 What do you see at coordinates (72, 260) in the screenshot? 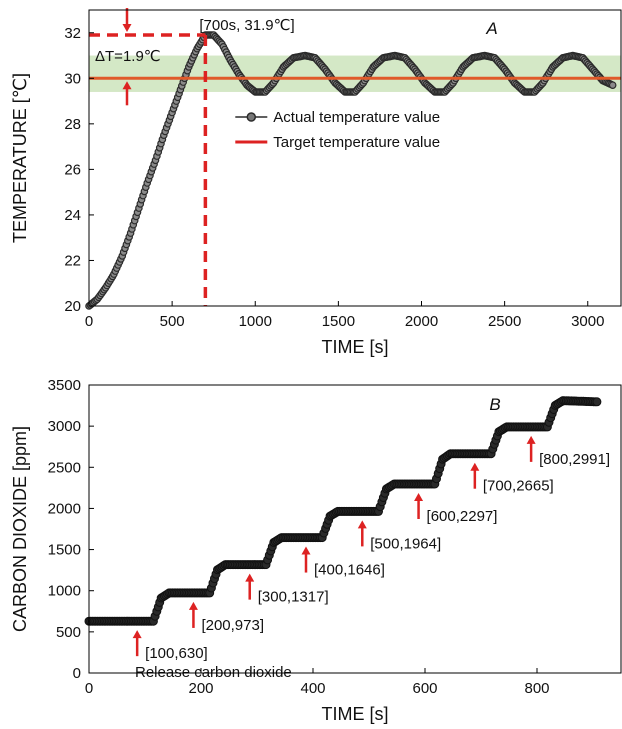
I see `y-tick-label-a-1: 22` at bounding box center [72, 260].